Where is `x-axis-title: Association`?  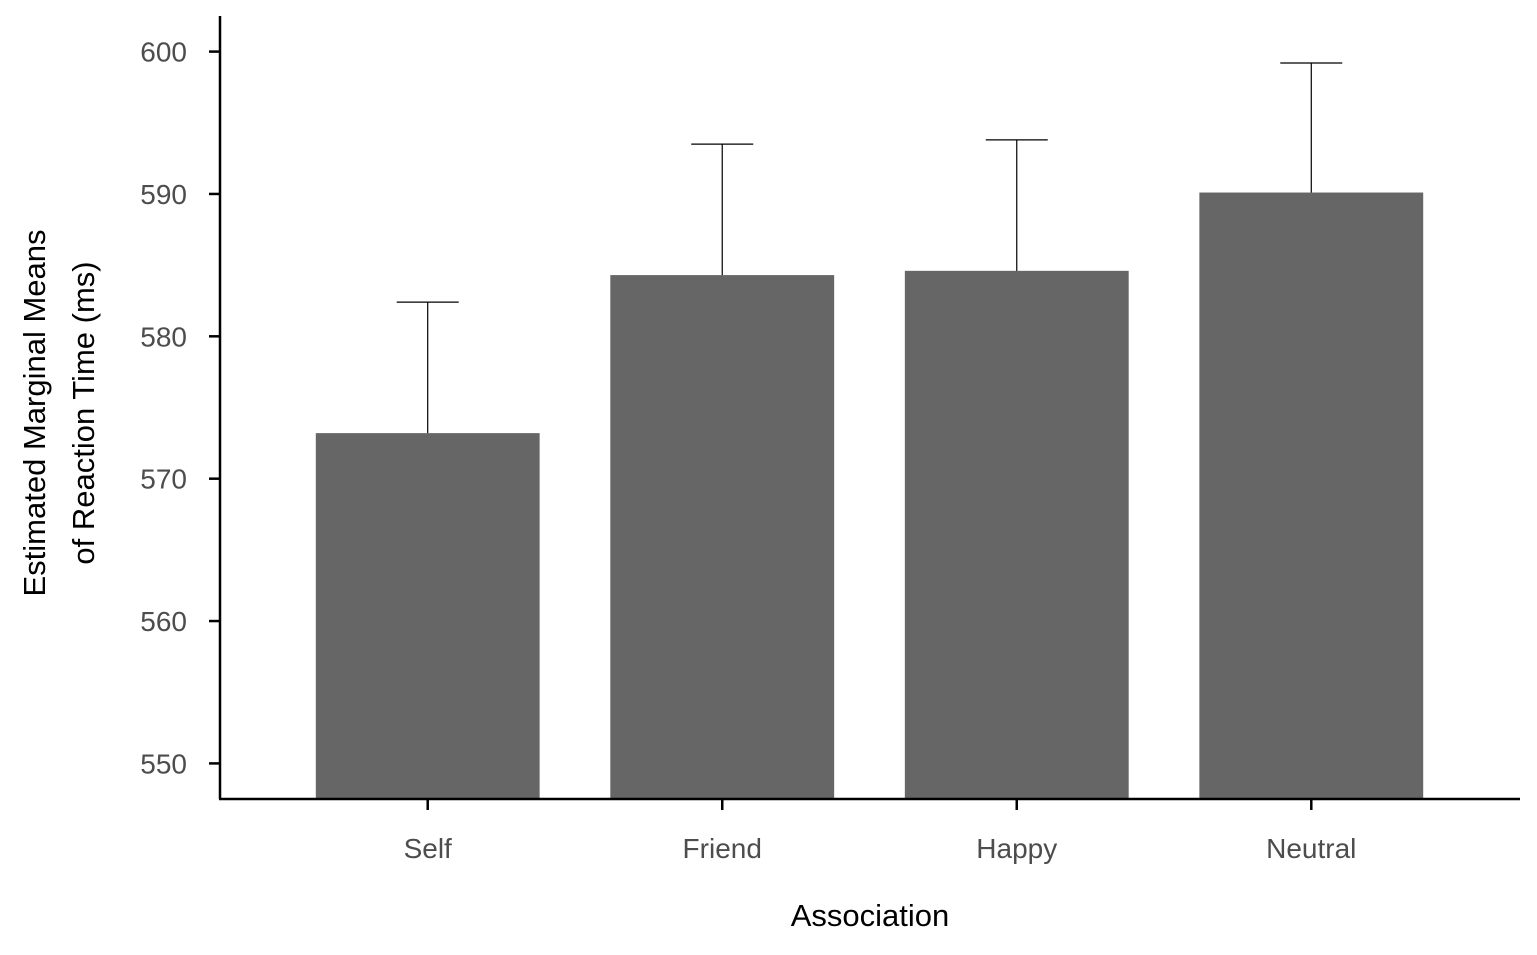 x-axis-title: Association is located at coordinates (870, 915).